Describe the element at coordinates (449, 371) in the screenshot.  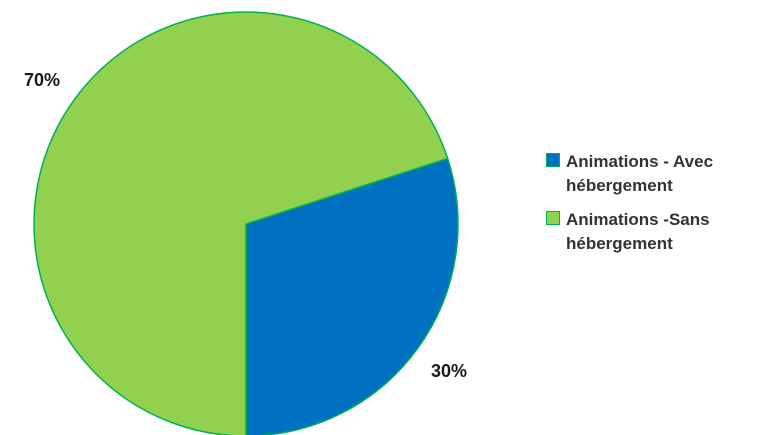
I see `slice-label-avec-hebergement: 30%` at that location.